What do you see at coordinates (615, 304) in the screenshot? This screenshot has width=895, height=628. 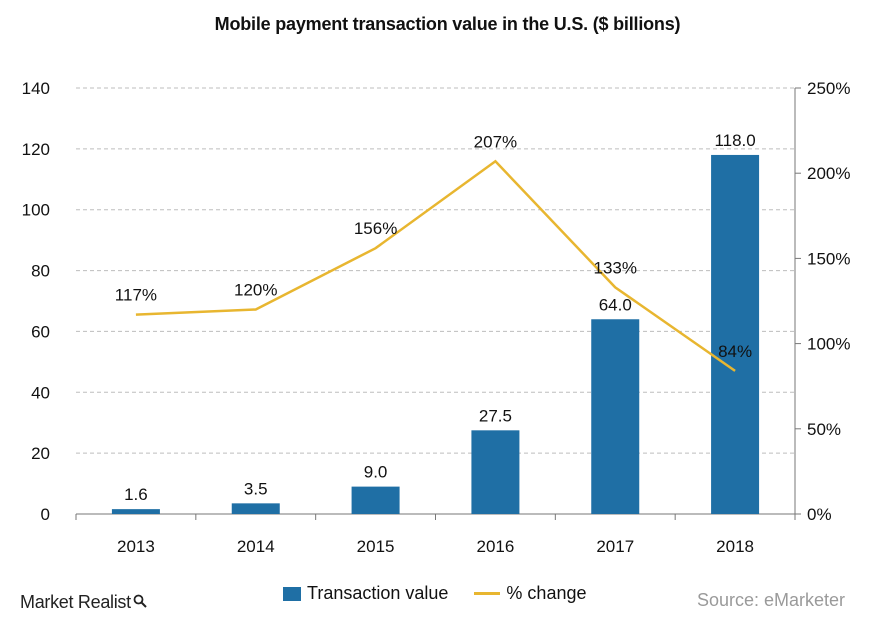 I see `bar-data-label: 64.0` at bounding box center [615, 304].